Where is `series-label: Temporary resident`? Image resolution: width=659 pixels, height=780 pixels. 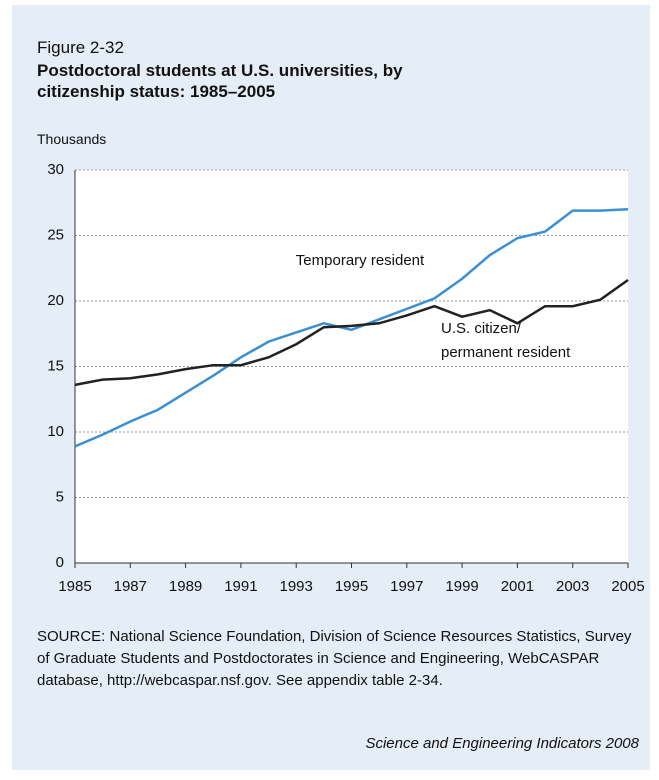
series-label: Temporary resident is located at coordinates (360, 260).